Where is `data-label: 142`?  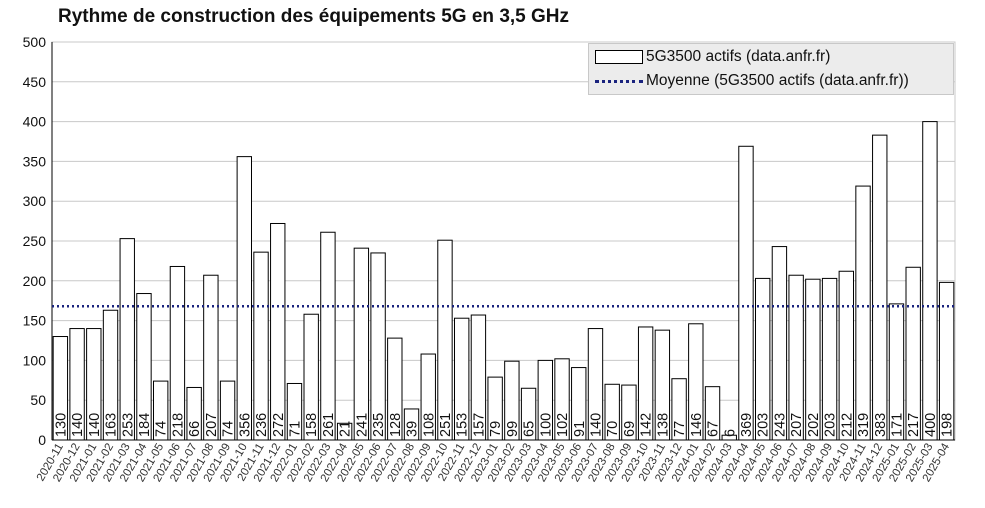
data-label: 142 is located at coordinates (647, 425).